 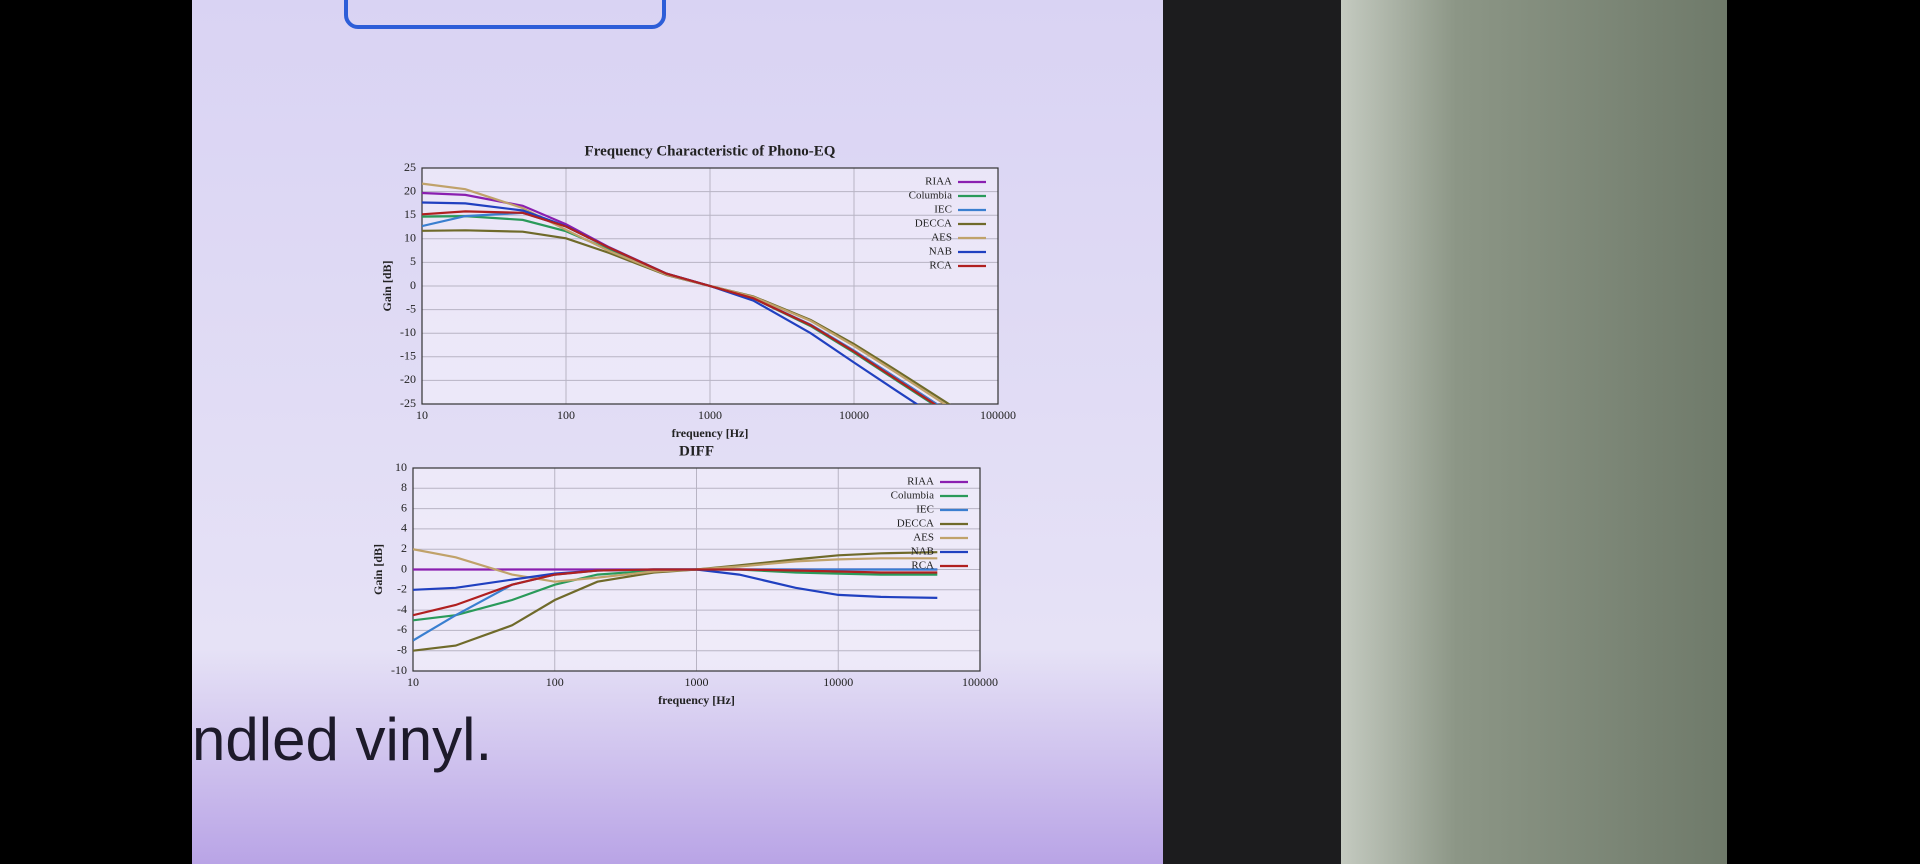 I want to click on plot-frame, so click(x=710, y=286).